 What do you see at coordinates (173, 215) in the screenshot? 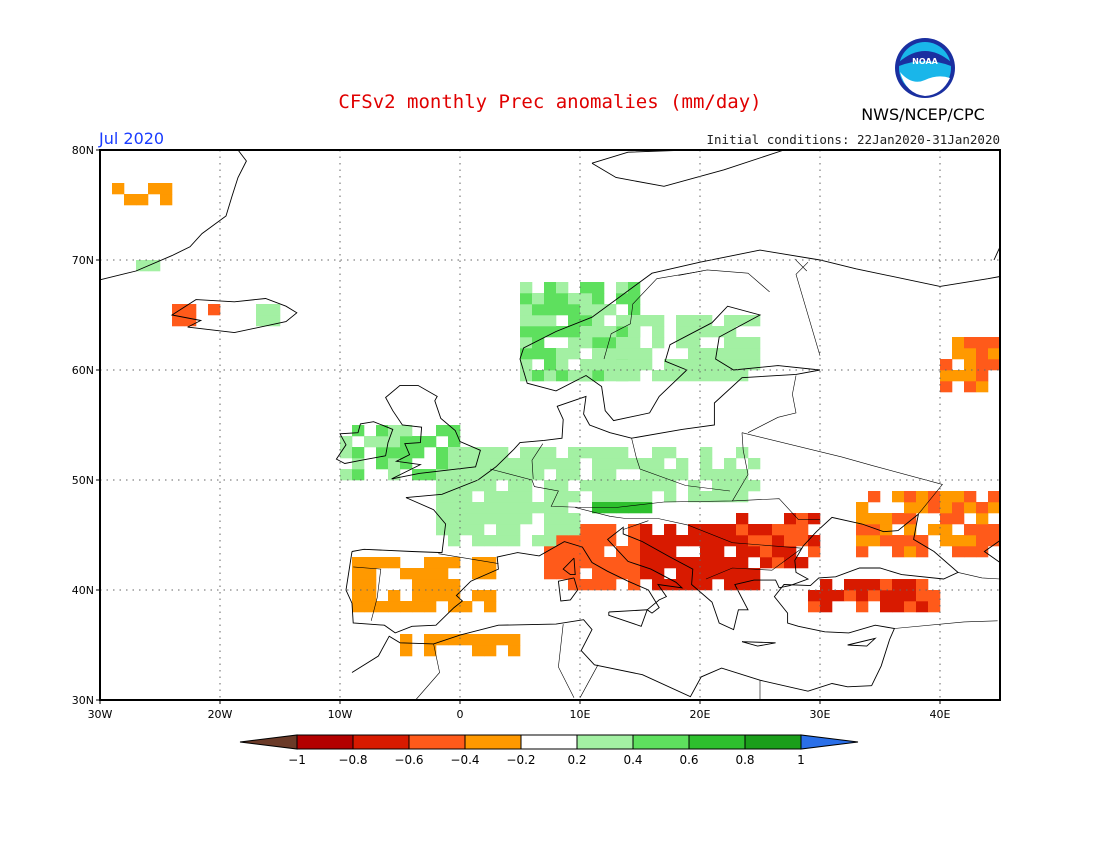
I see `coastline` at bounding box center [173, 215].